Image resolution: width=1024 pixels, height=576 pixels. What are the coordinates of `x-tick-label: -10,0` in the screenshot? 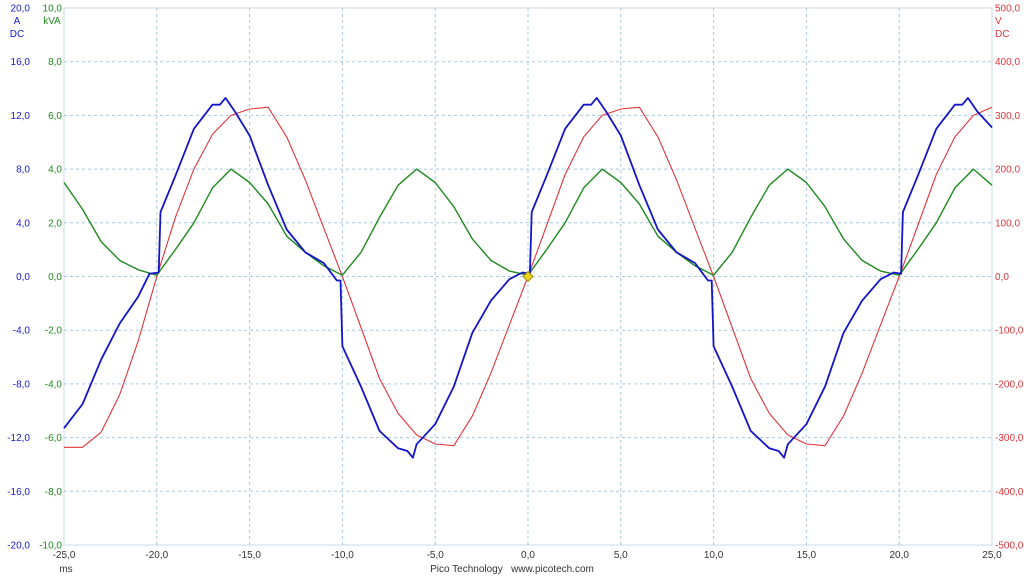 It's located at (342, 555).